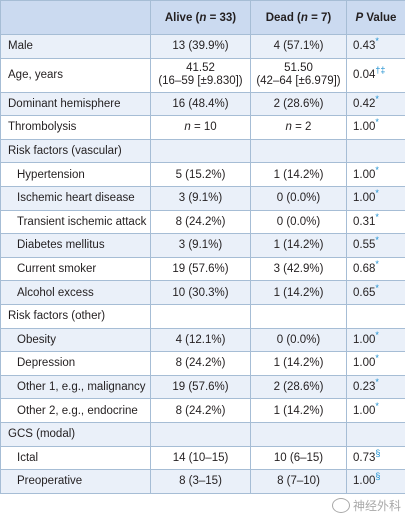  What do you see at coordinates (288, 127) in the screenshot?
I see `dead-var: n` at bounding box center [288, 127].